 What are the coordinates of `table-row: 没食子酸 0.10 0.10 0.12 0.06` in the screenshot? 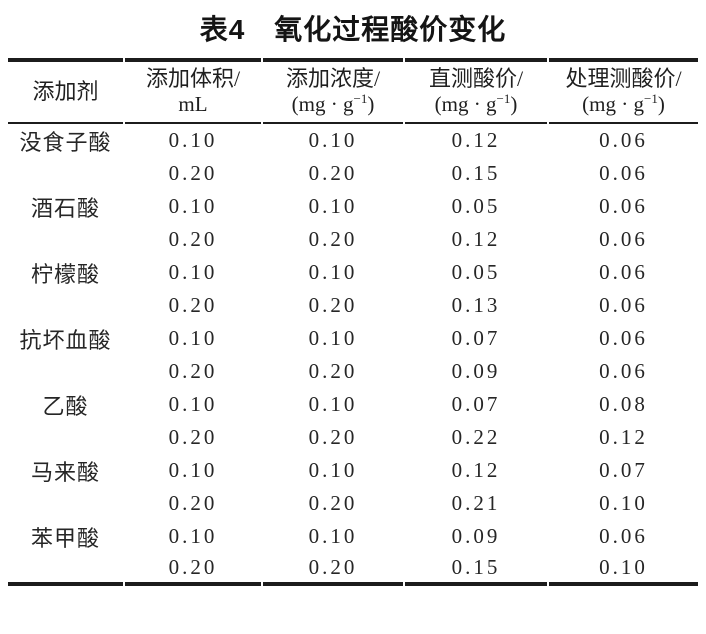 It's located at (353, 140).